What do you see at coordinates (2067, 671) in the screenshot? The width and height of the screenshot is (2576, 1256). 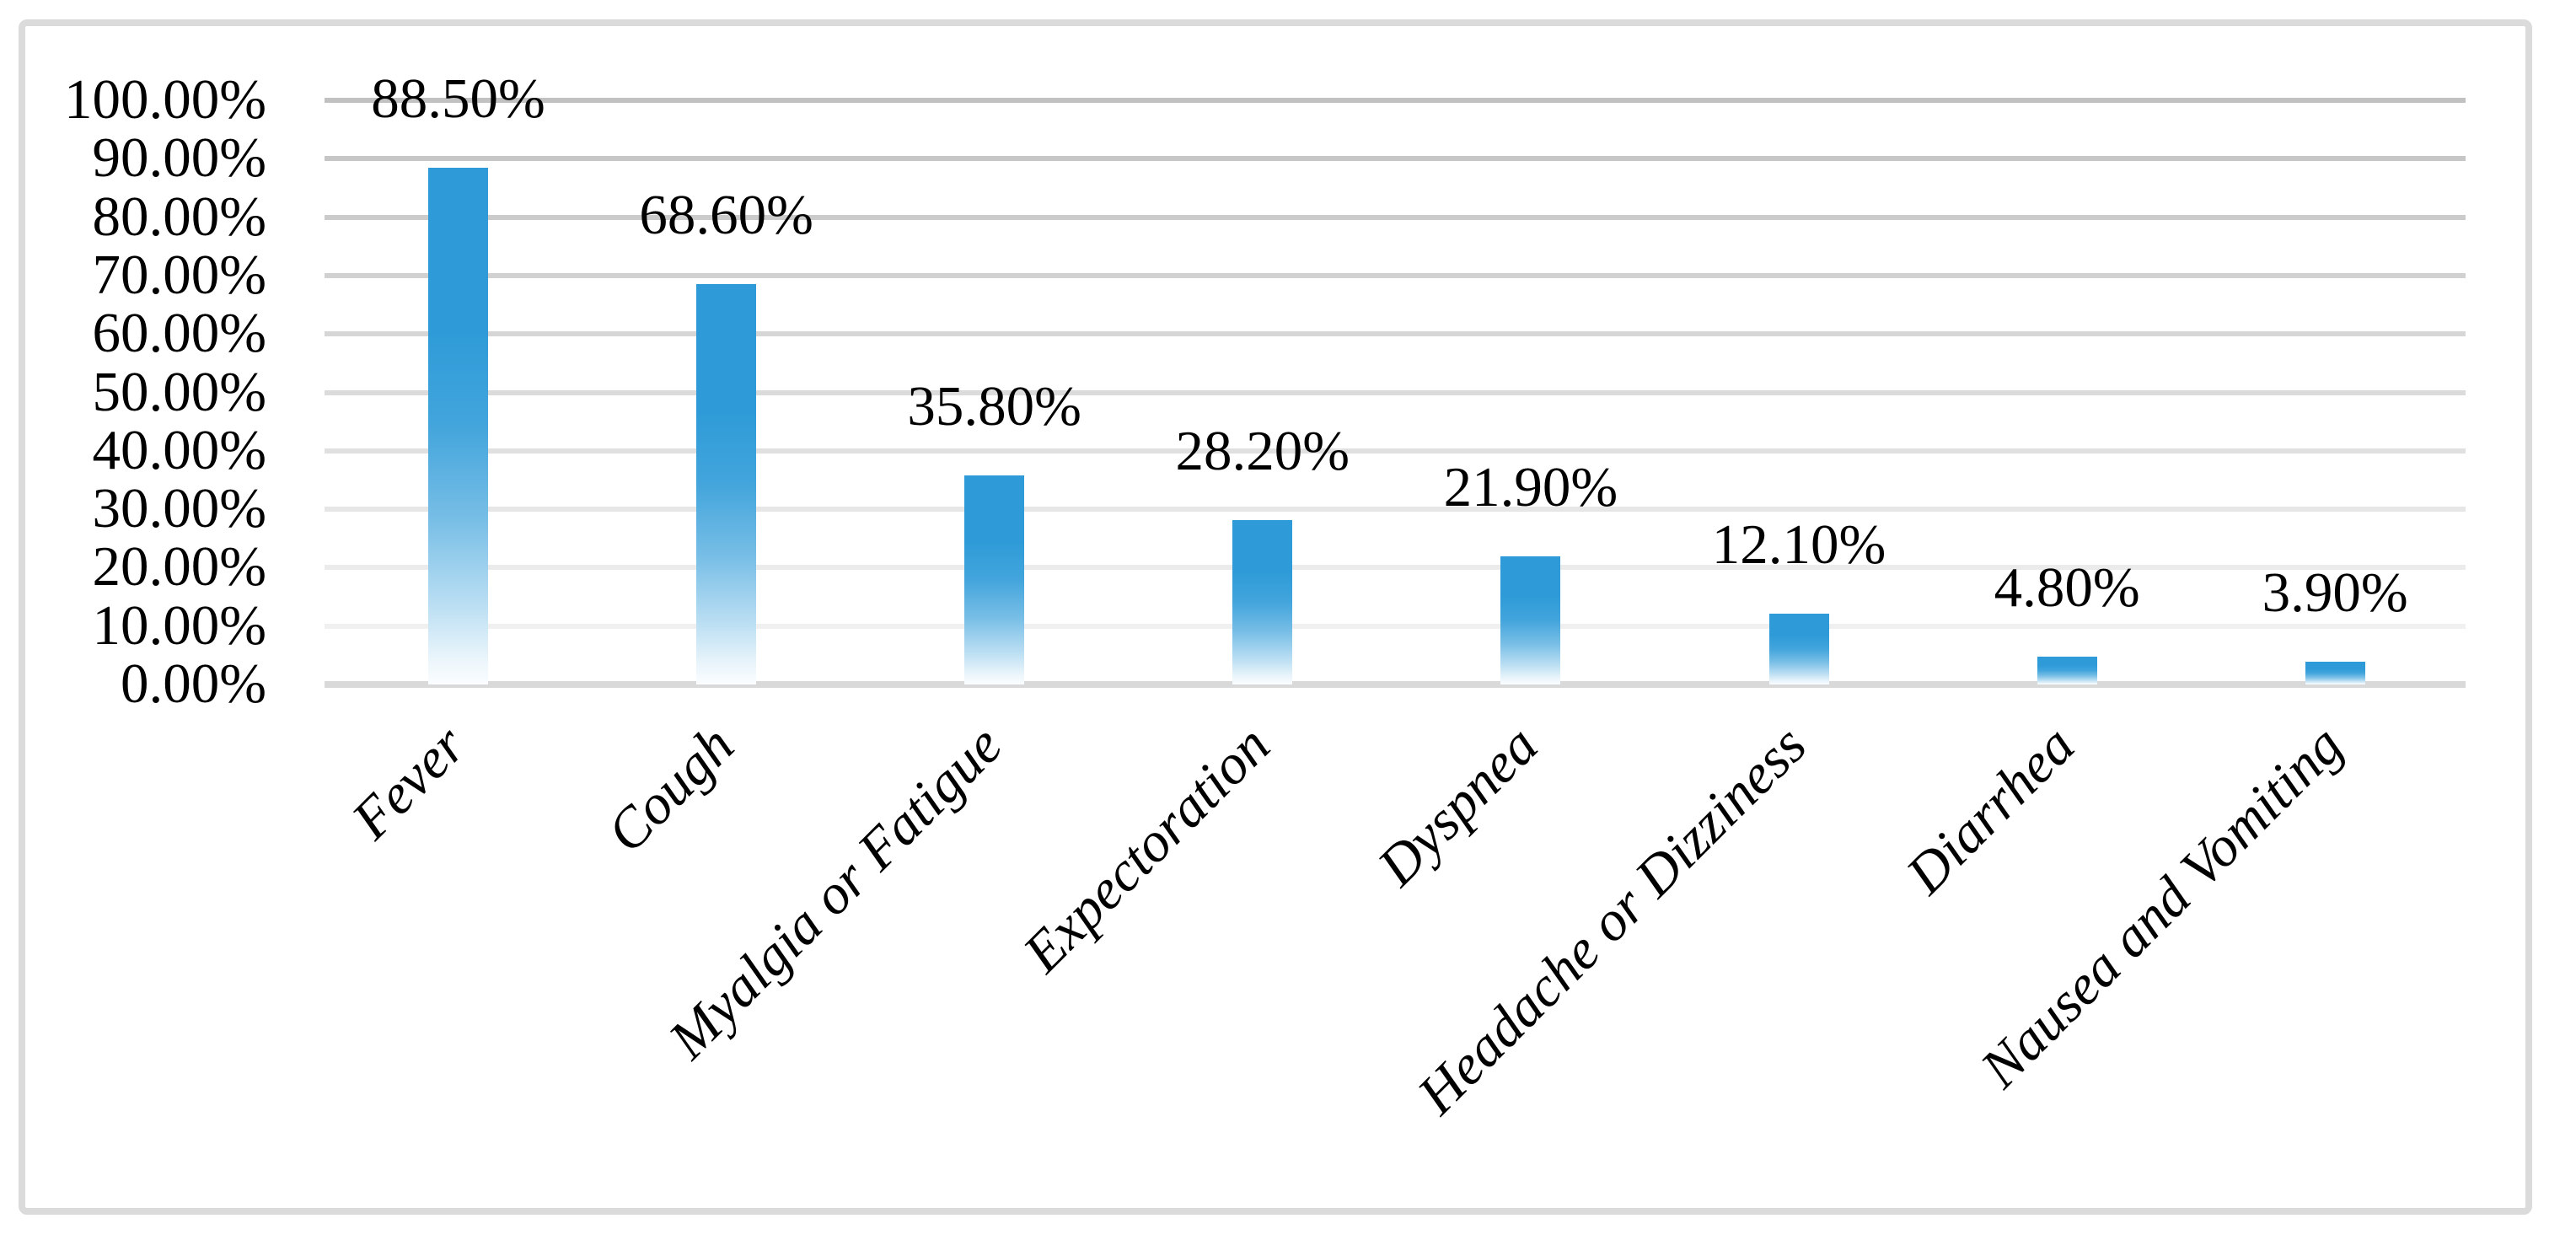 I see `bar-diarrhea` at bounding box center [2067, 671].